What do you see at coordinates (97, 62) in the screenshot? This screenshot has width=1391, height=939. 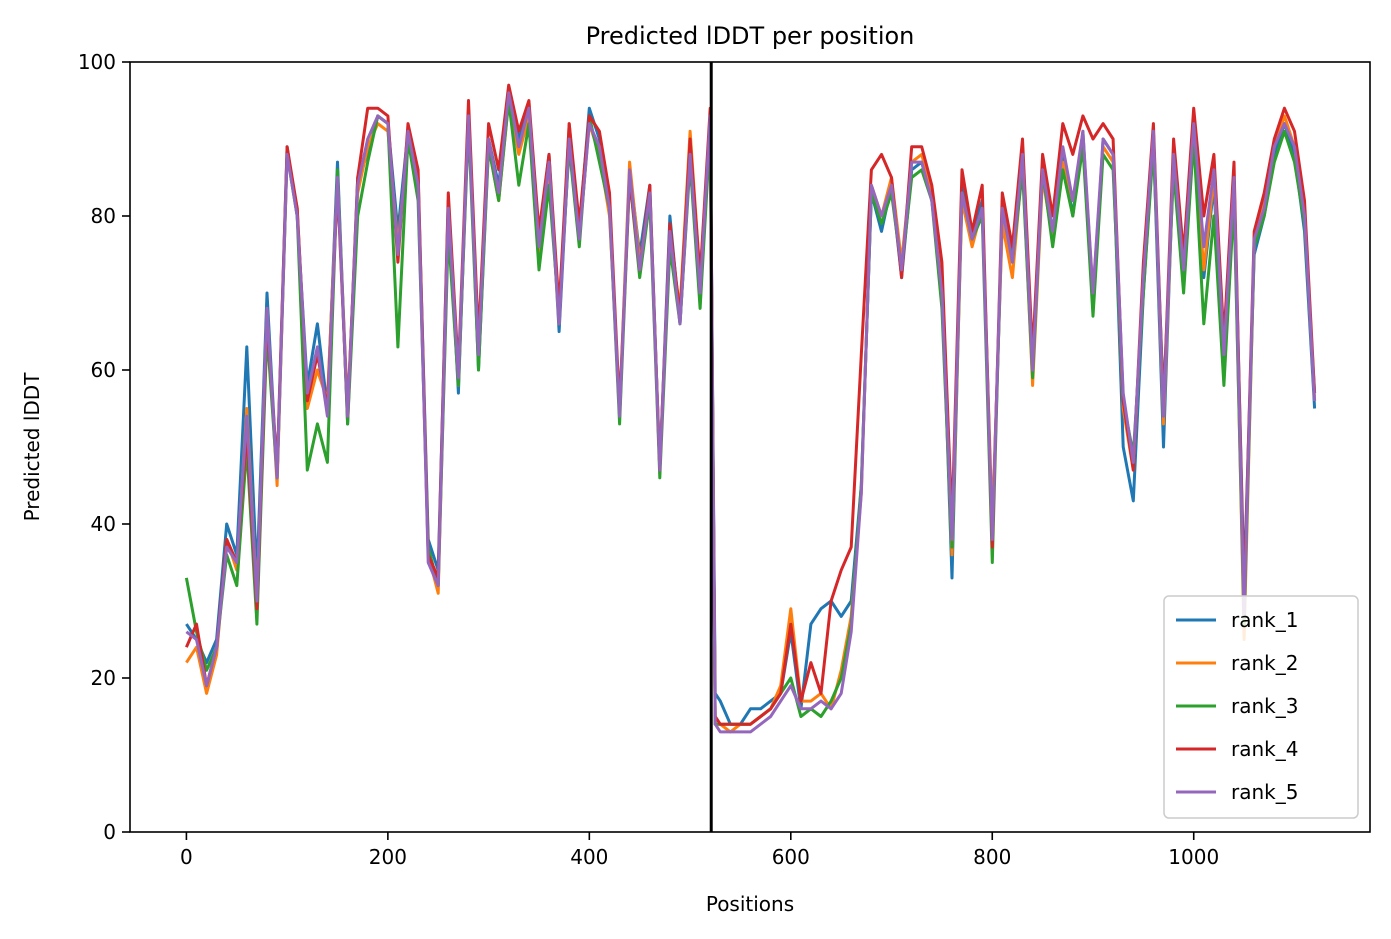 I see `y-tick-label: 100` at bounding box center [97, 62].